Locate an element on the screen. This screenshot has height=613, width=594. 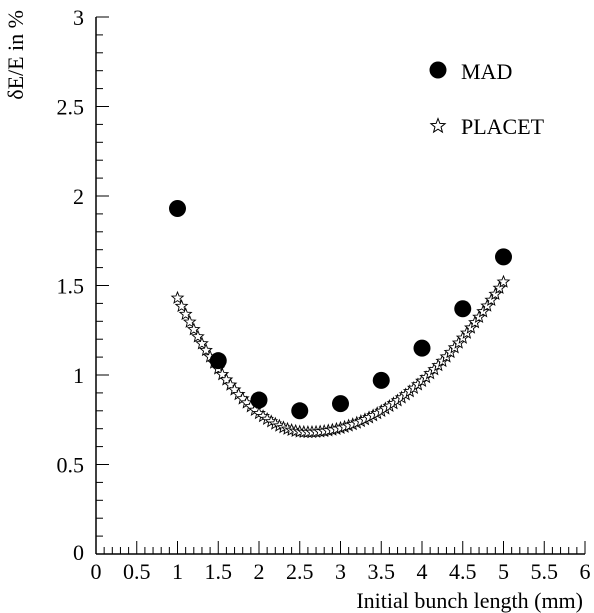
legend-label-mad: MAD is located at coordinates (486, 71).